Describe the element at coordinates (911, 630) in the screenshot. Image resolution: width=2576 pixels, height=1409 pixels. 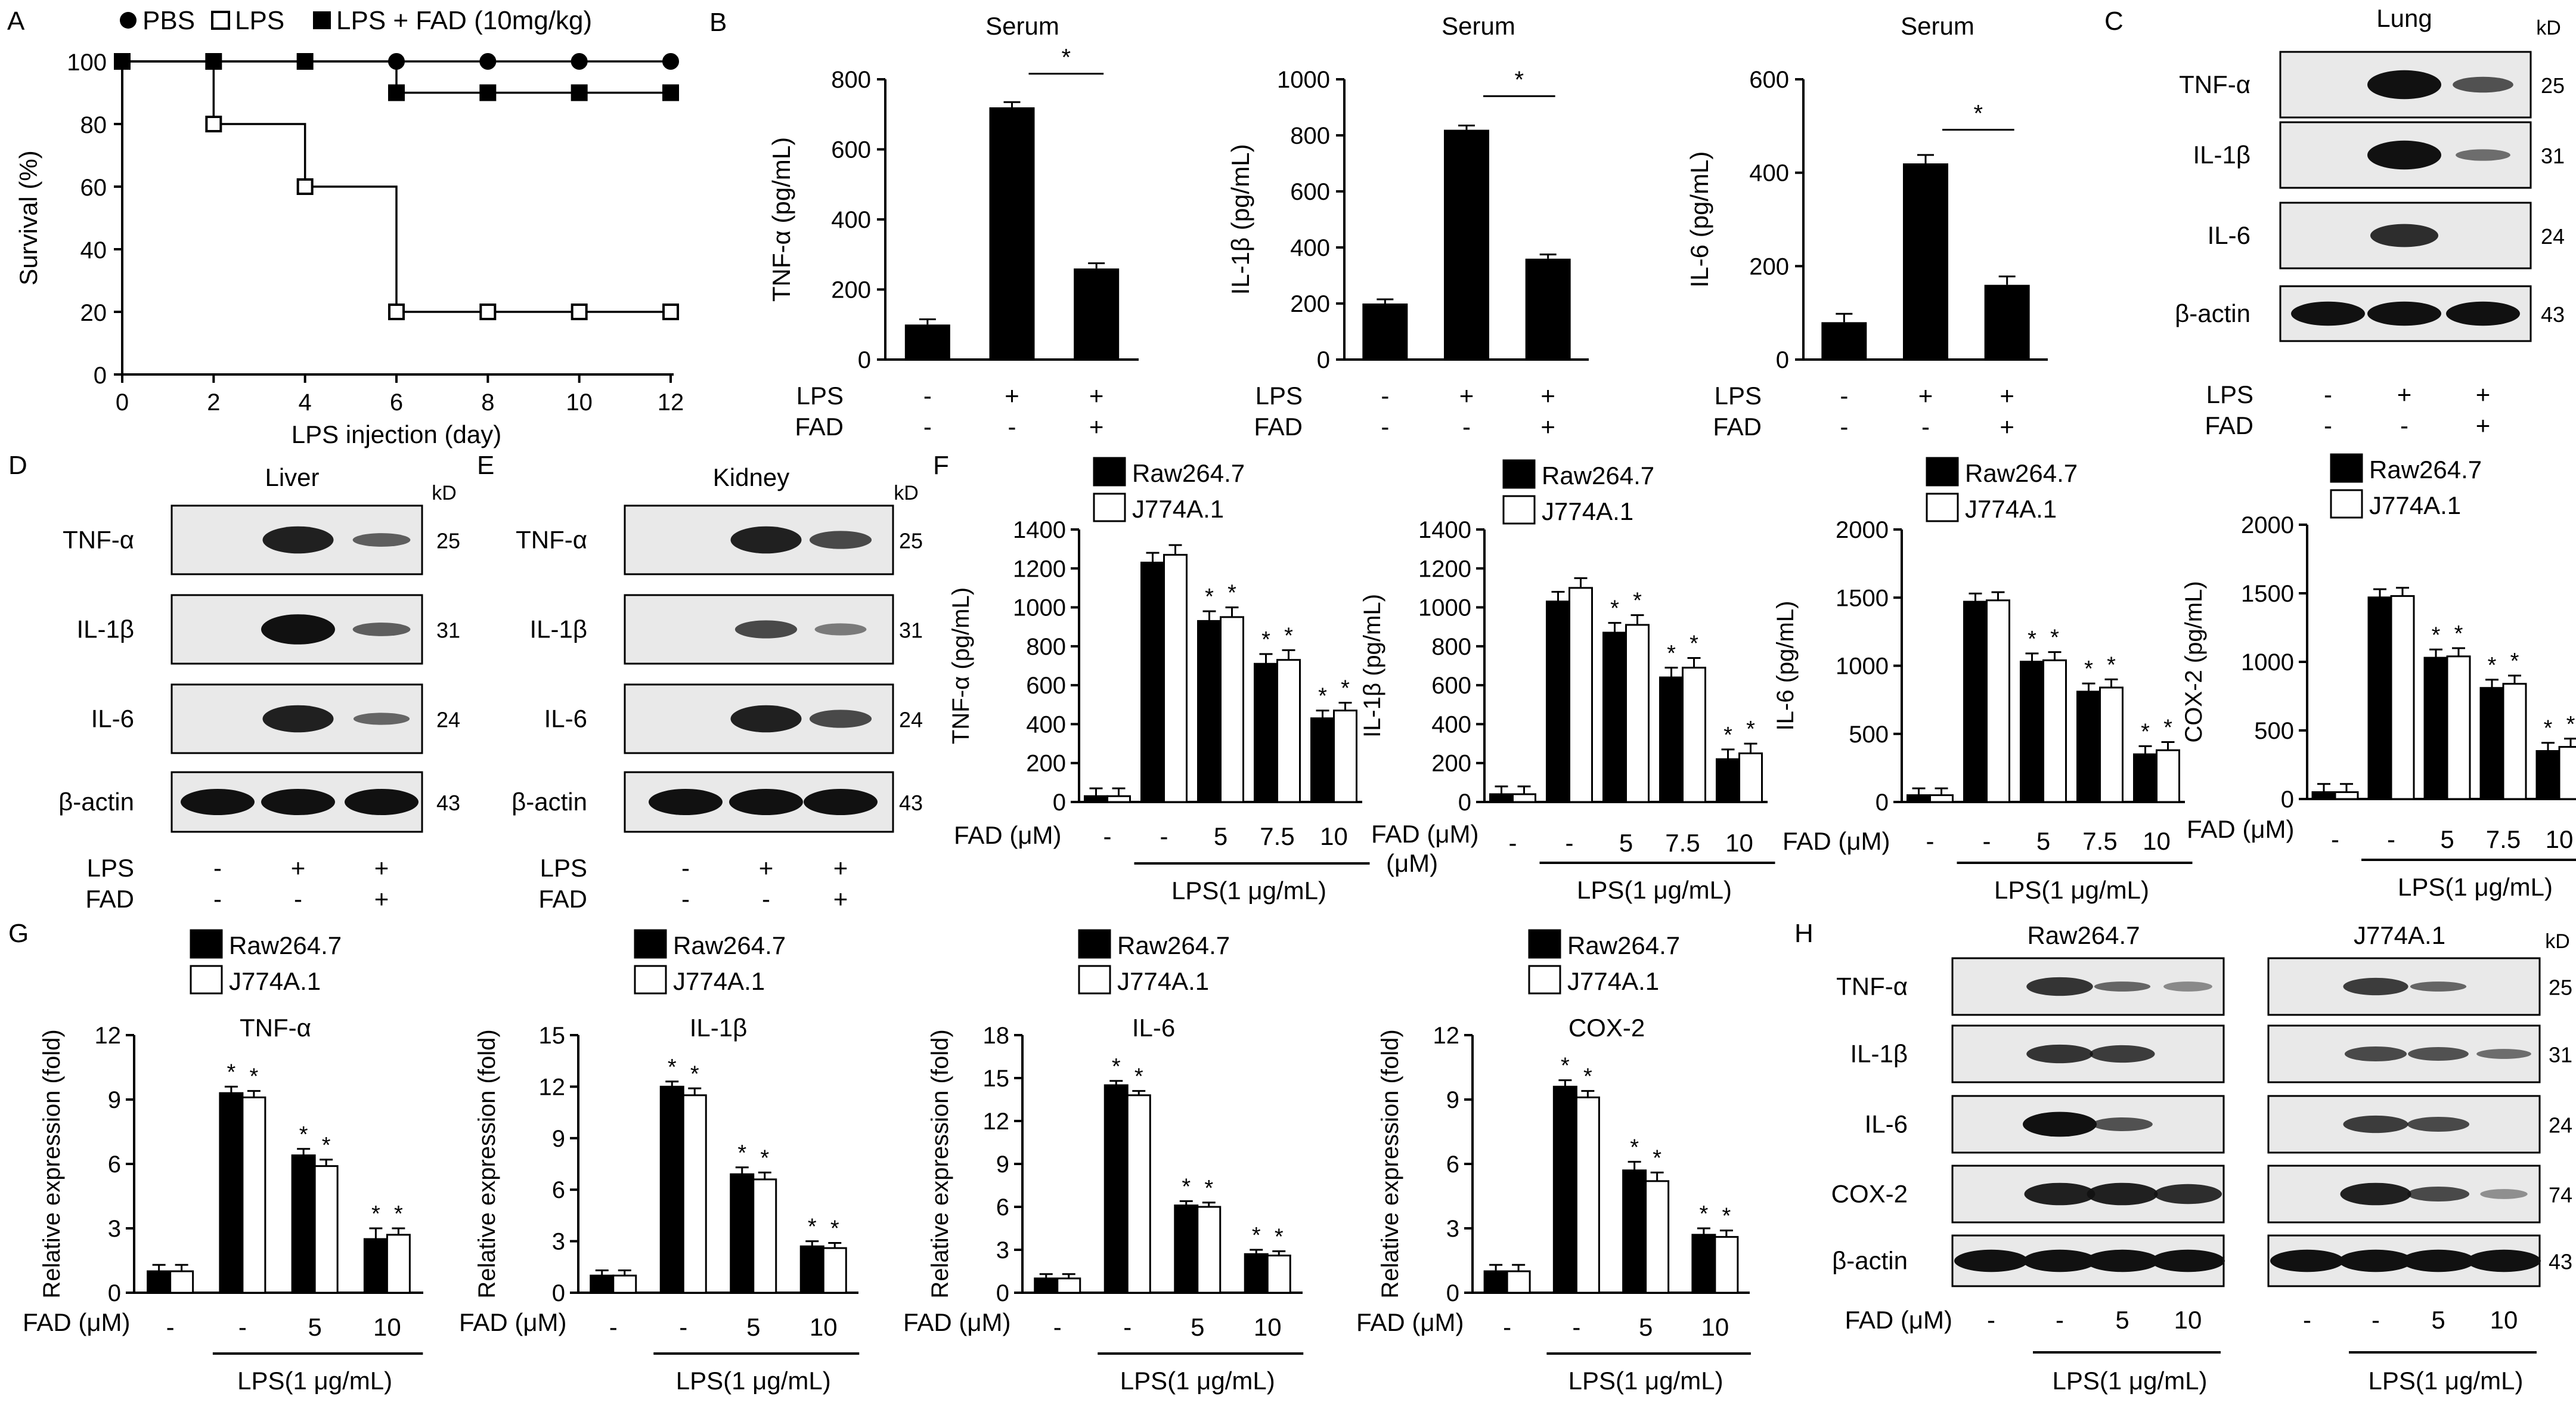
I see `kd-value: 31` at that location.